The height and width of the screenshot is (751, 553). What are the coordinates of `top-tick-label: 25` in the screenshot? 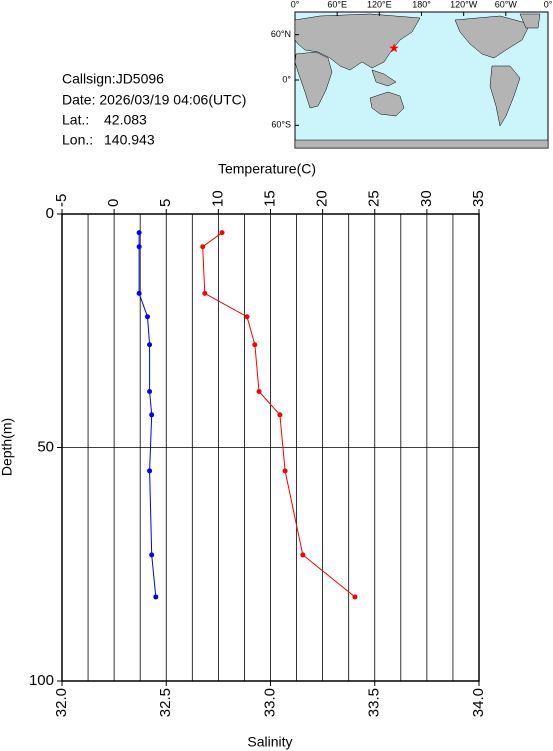 It's located at (374, 198).